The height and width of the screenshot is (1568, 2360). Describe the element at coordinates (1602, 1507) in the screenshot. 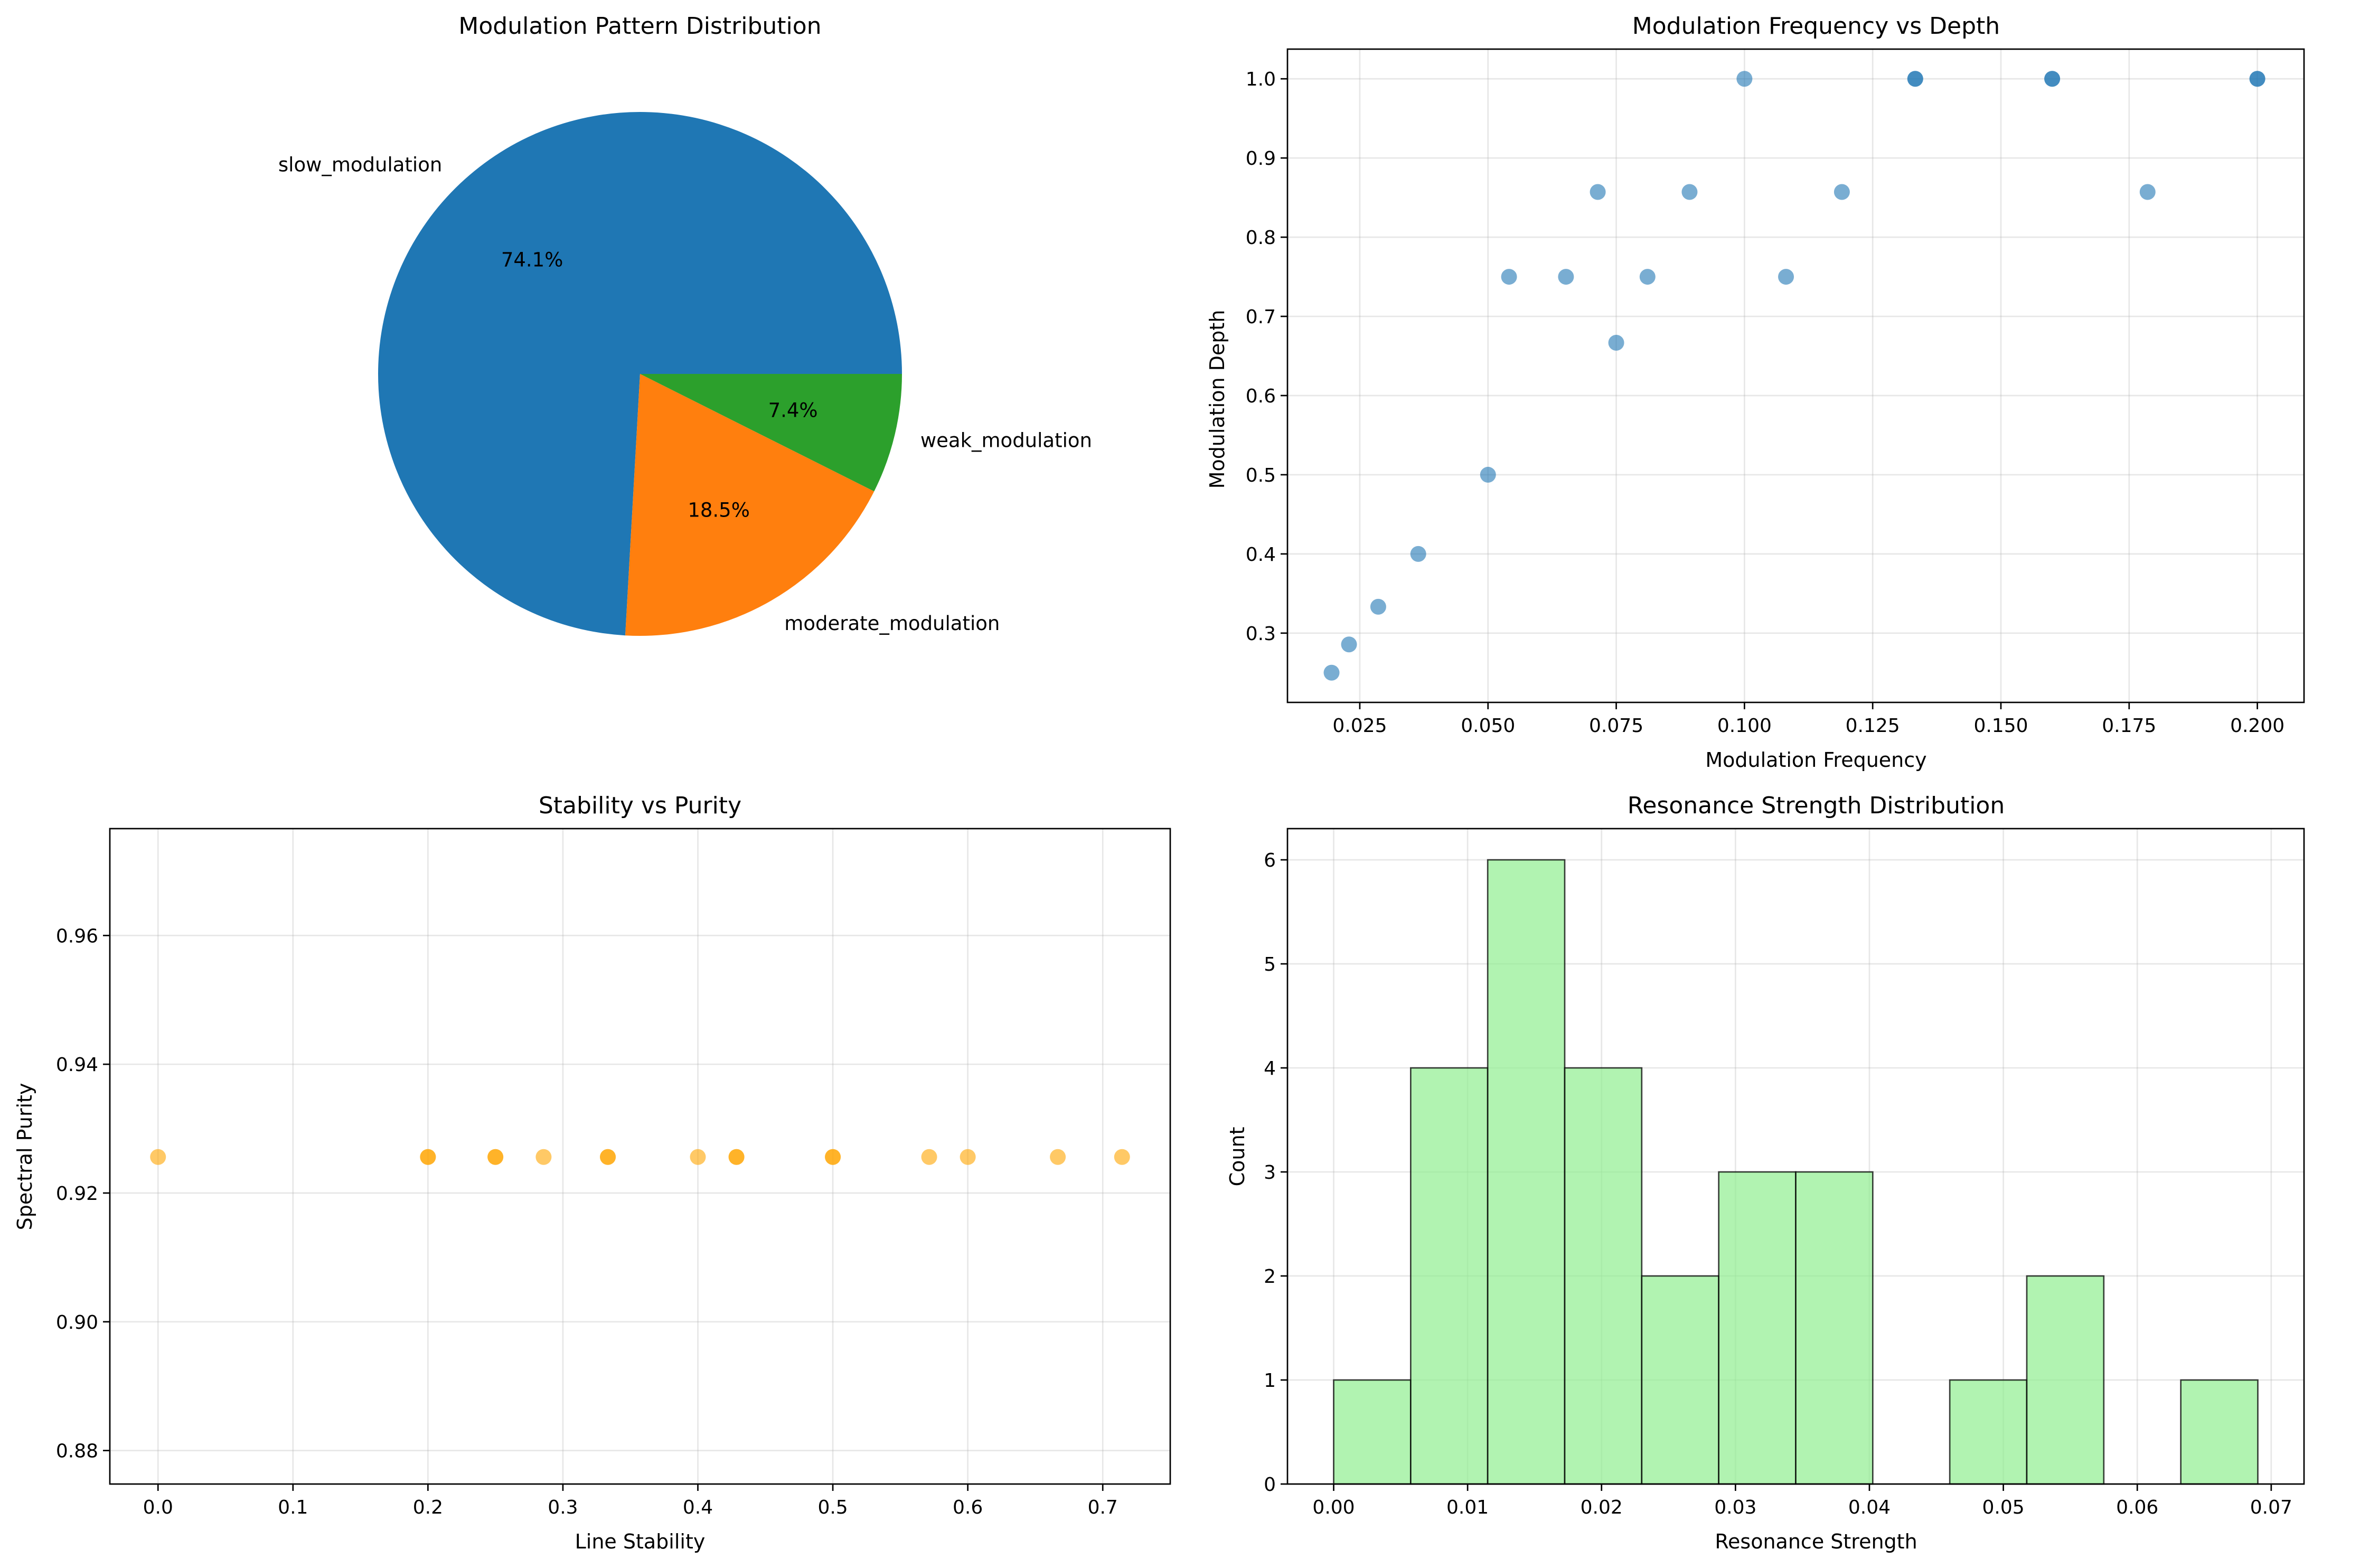

I see `x-tick-label: 0.02` at that location.